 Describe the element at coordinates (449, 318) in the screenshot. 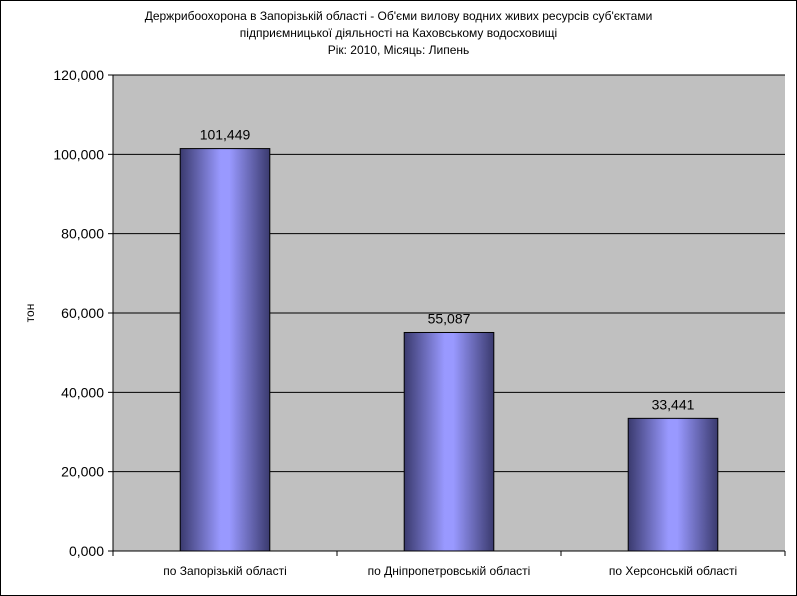

I see `data-label: 55,087` at that location.